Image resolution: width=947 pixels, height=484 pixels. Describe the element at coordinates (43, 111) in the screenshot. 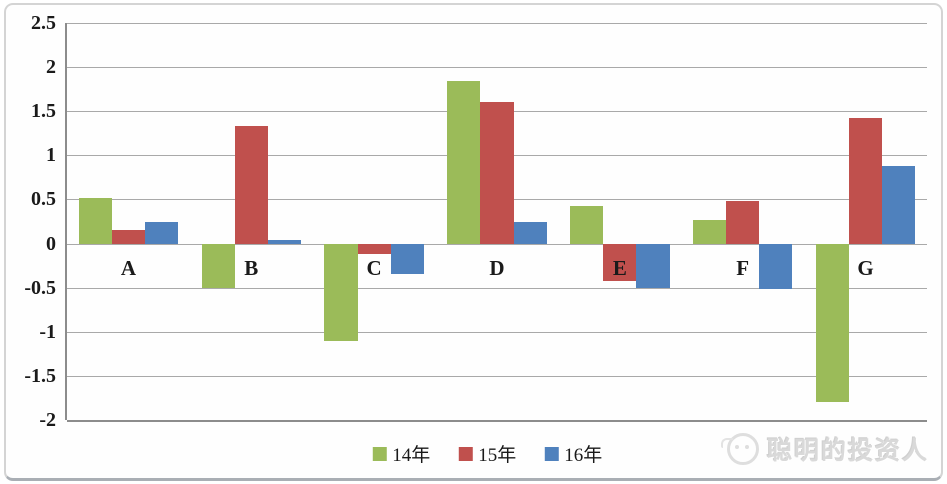

I see `y-tick-label: 1.5` at that location.